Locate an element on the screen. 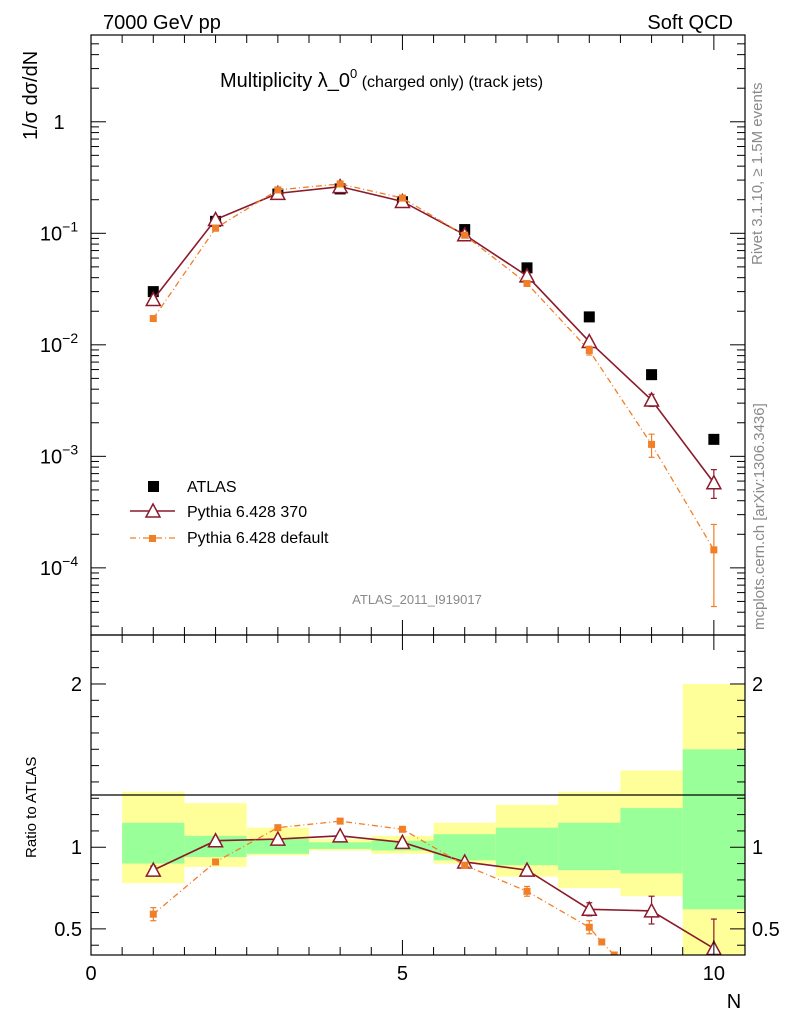 This screenshot has width=786, height=1024. ratio-pythia-default-line is located at coordinates (383, 887).